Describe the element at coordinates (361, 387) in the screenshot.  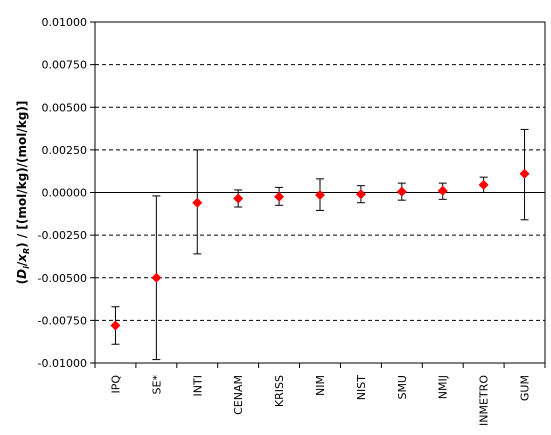
I see `x-tick-label: NIST` at that location.